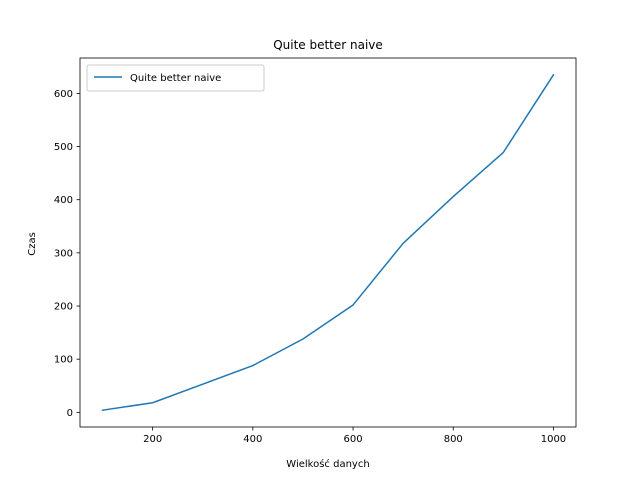 The image size is (640, 480). What do you see at coordinates (63, 253) in the screenshot?
I see `y-tick-label-300: 300` at bounding box center [63, 253].